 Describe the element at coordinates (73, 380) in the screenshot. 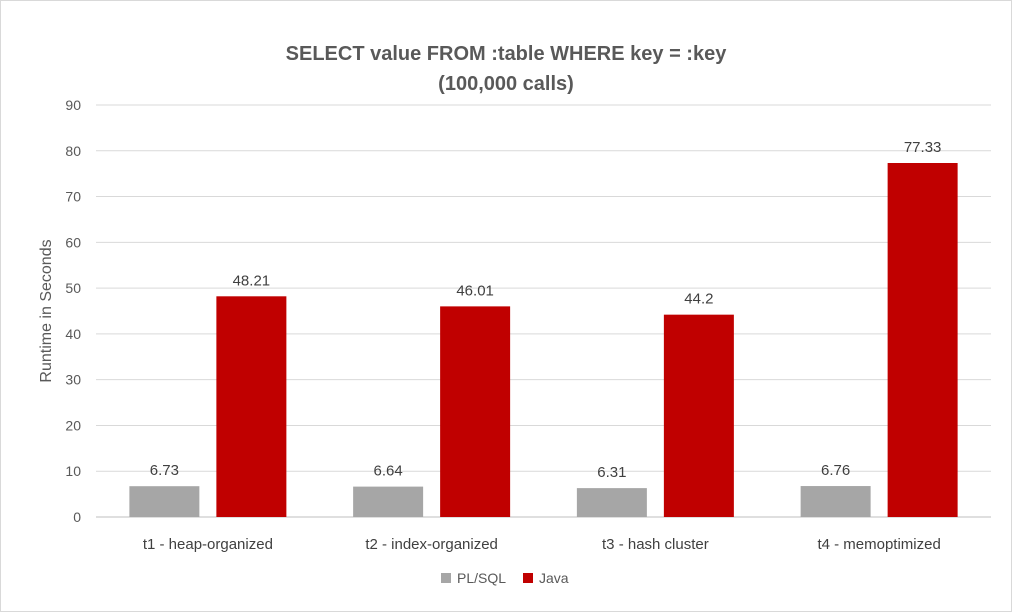

I see `y-tick-label: 30` at that location.